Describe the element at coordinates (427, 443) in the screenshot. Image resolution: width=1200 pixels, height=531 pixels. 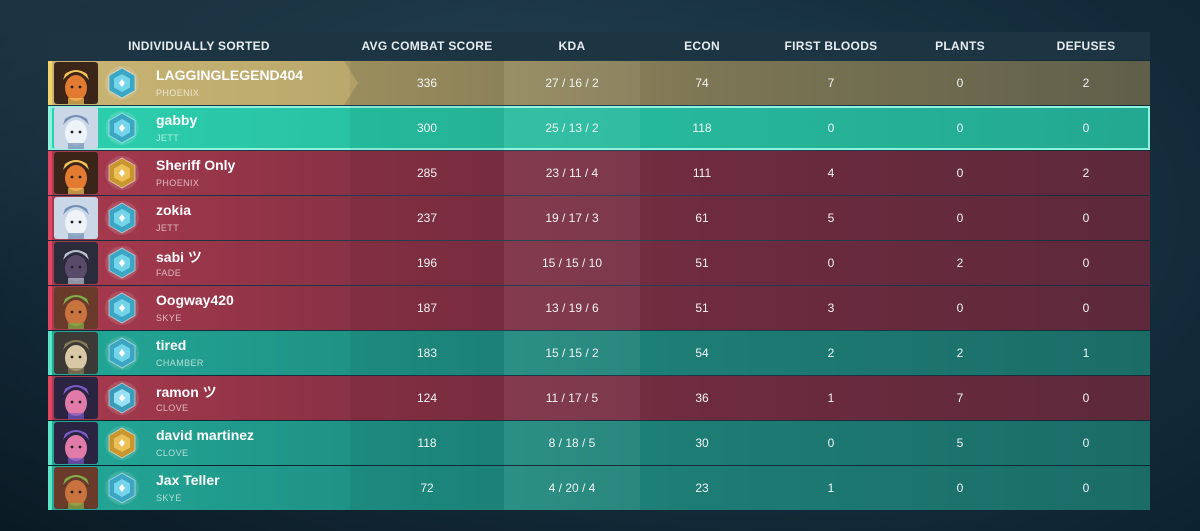
I see `acs-value: 118` at that location.